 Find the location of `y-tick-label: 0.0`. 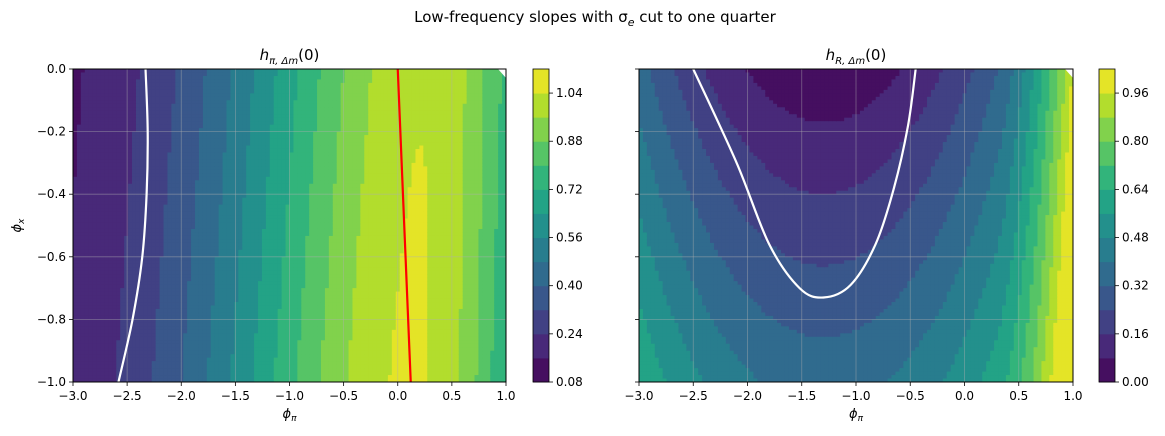

y-tick-label: 0.0 is located at coordinates (56, 69).